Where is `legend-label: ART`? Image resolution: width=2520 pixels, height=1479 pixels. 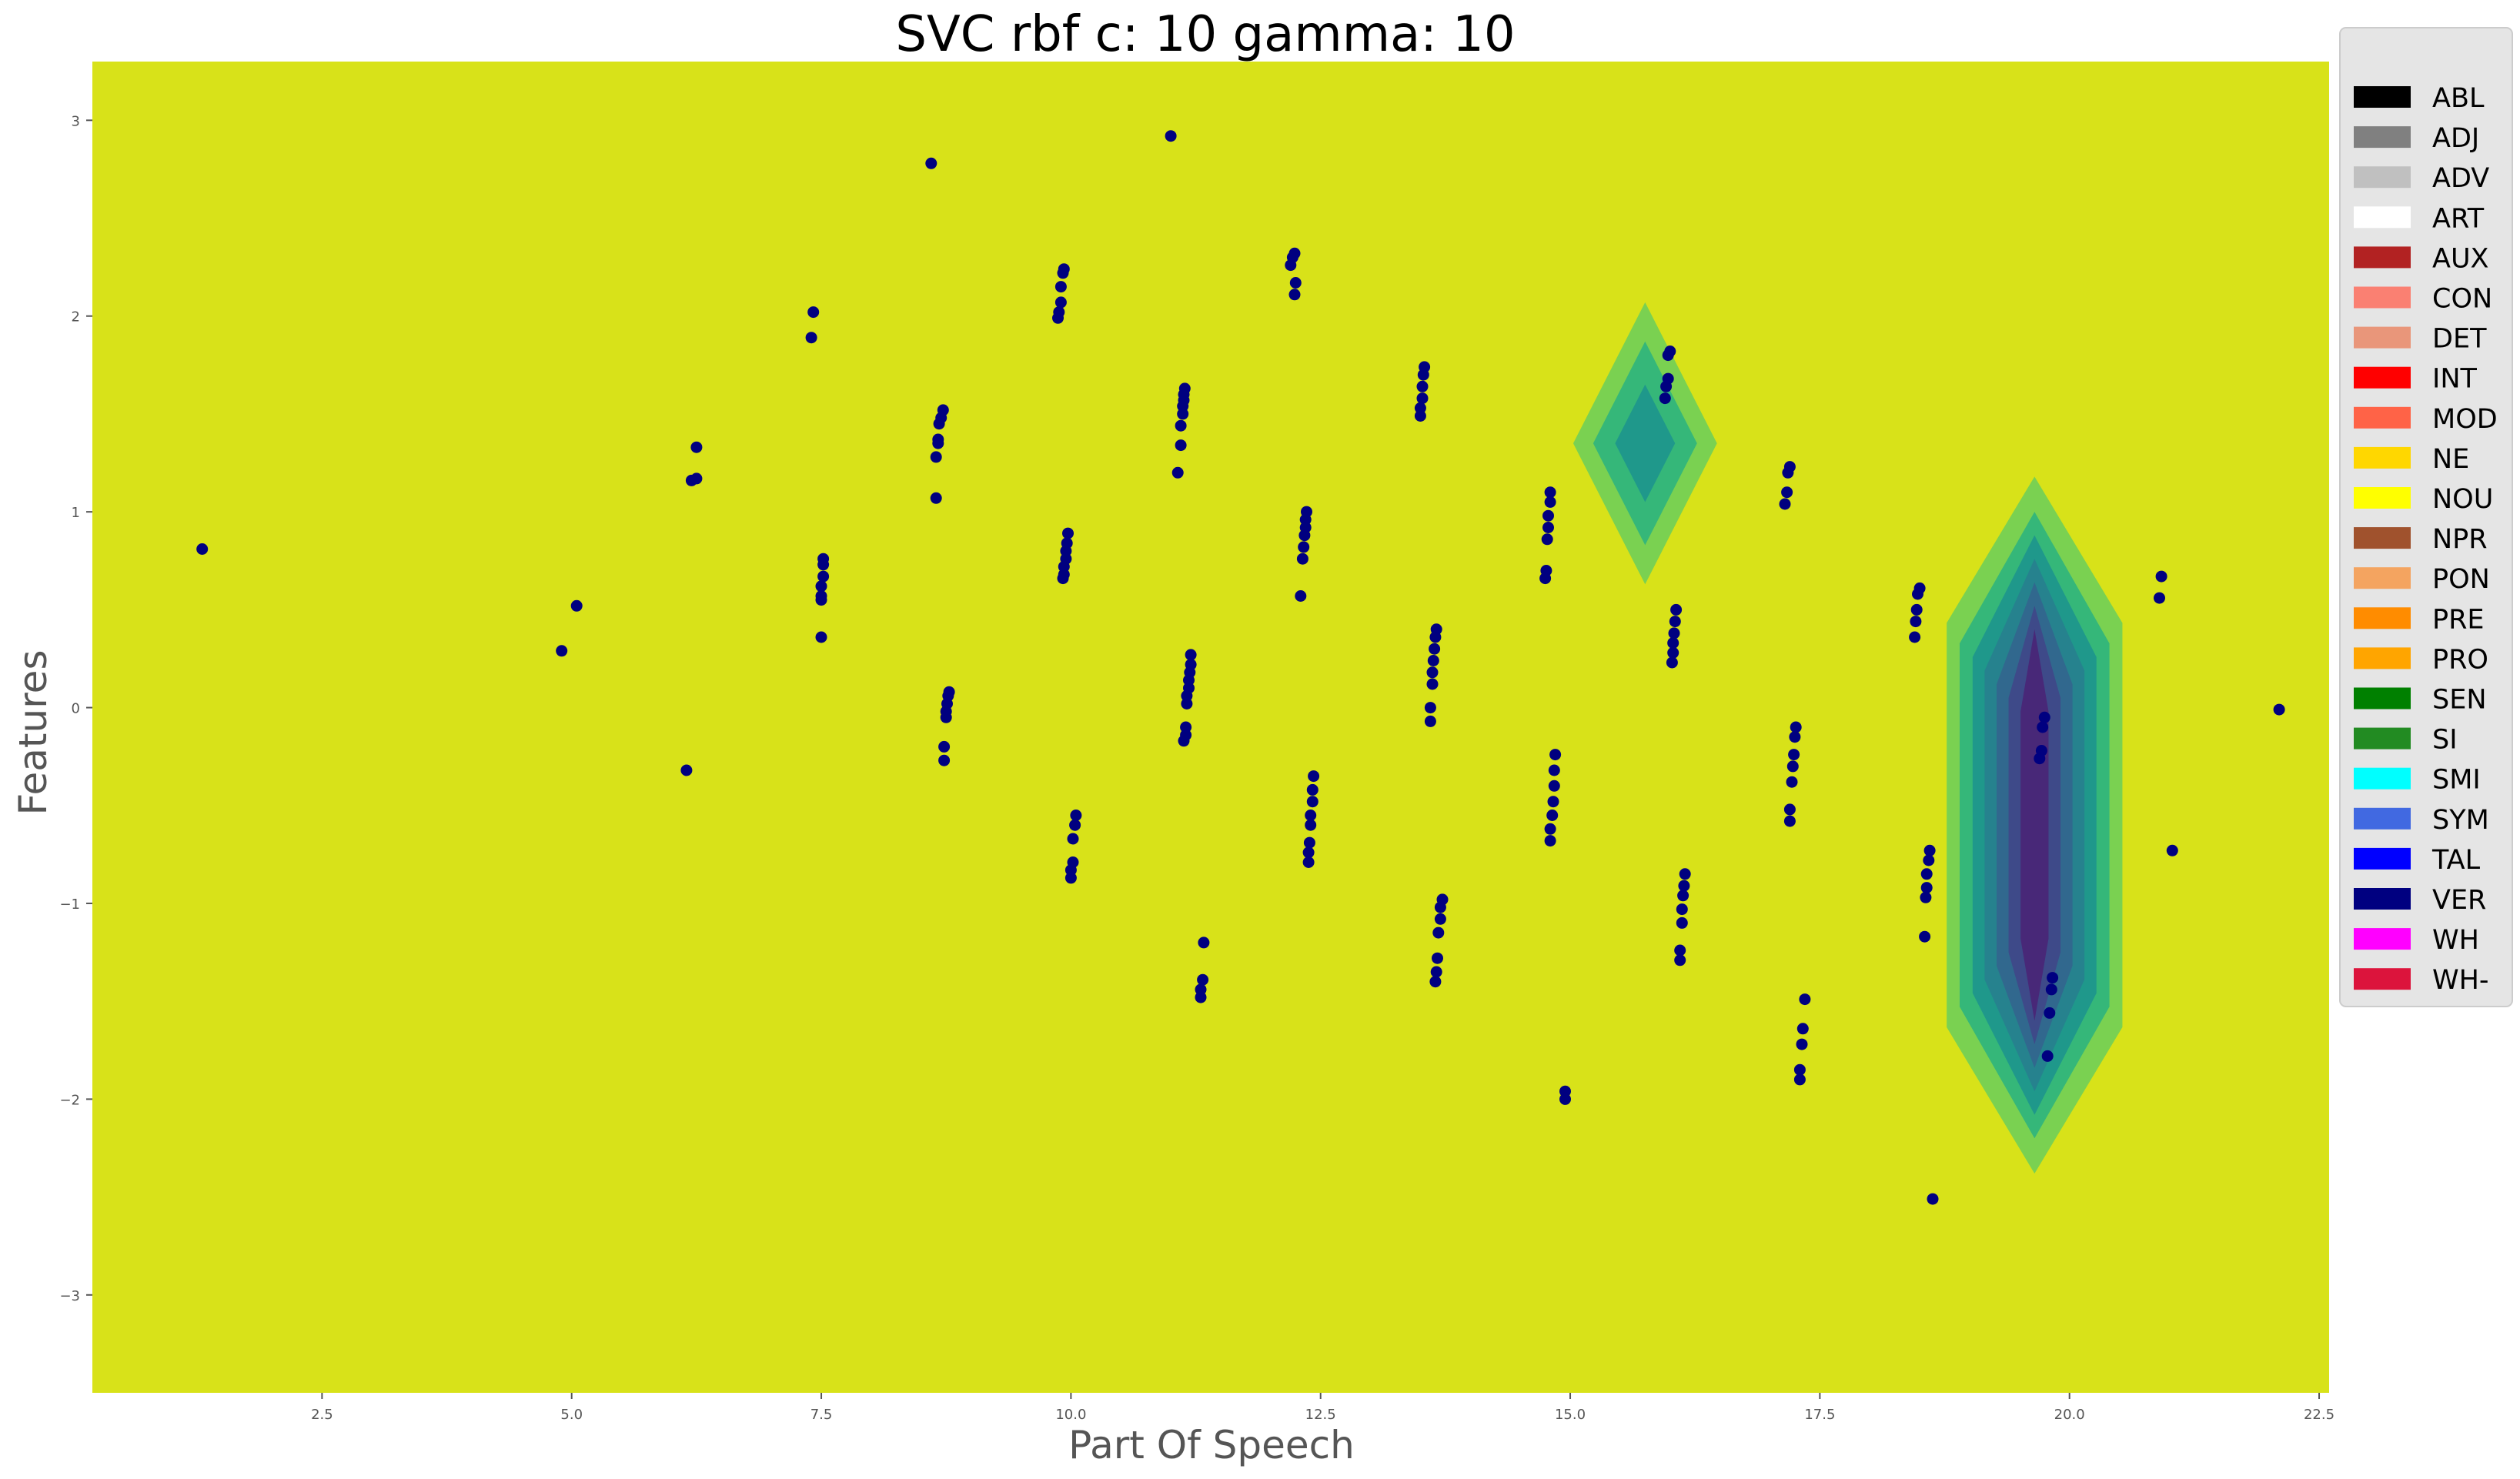 legend-label: ART is located at coordinates (2458, 218).